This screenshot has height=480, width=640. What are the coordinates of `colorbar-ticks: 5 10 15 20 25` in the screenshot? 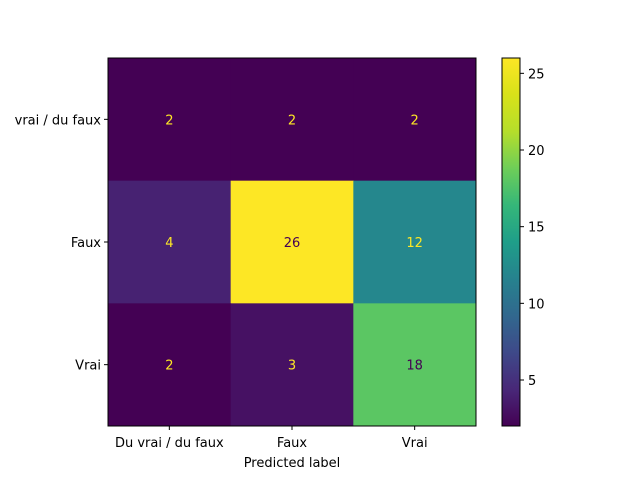 It's located at (532, 228).